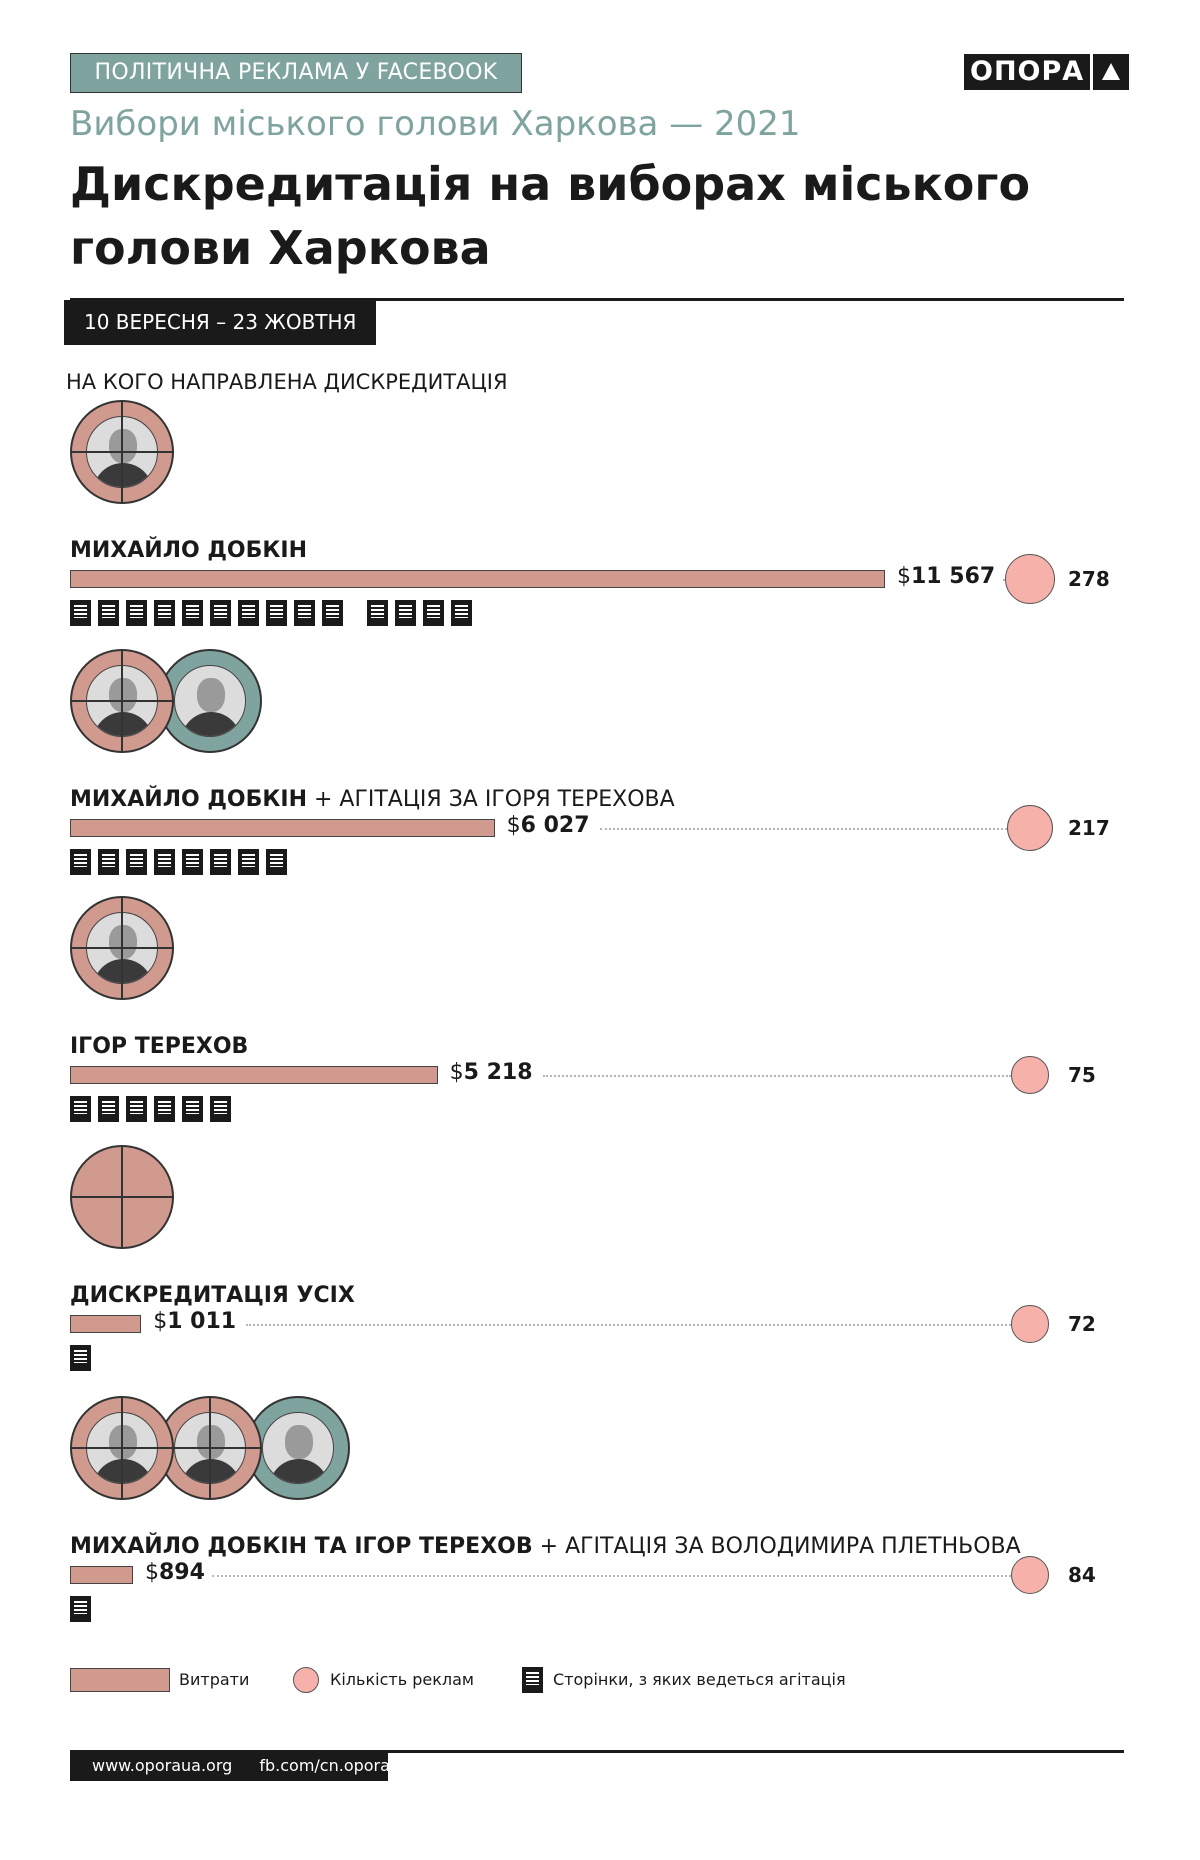  What do you see at coordinates (402, 1679) in the screenshot?
I see `legend-ads-label: Кількість реклам` at bounding box center [402, 1679].